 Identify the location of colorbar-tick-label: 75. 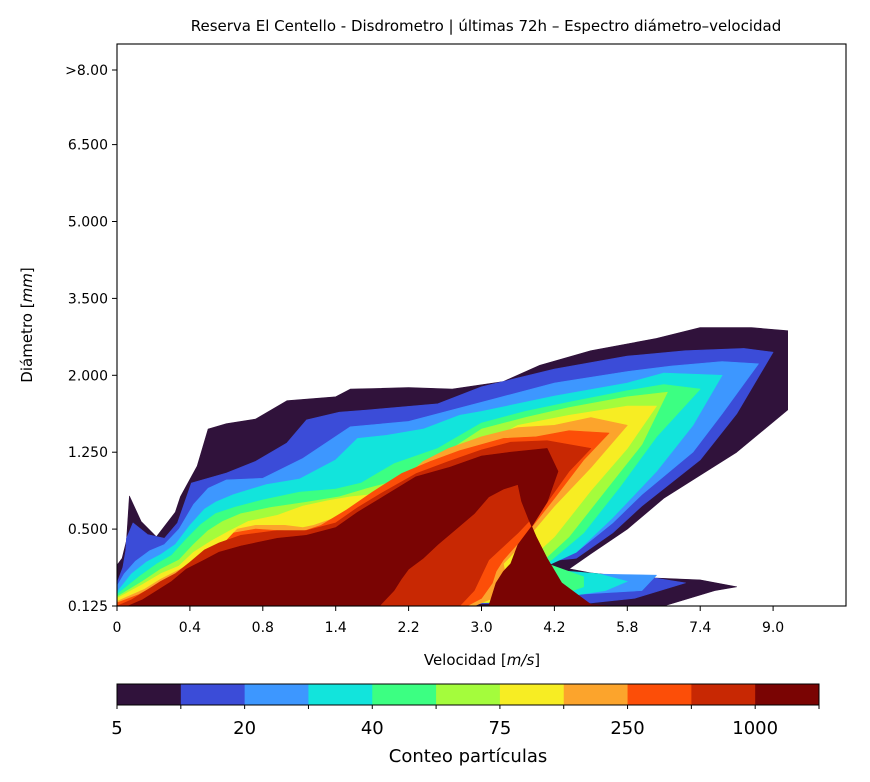
(499, 728).